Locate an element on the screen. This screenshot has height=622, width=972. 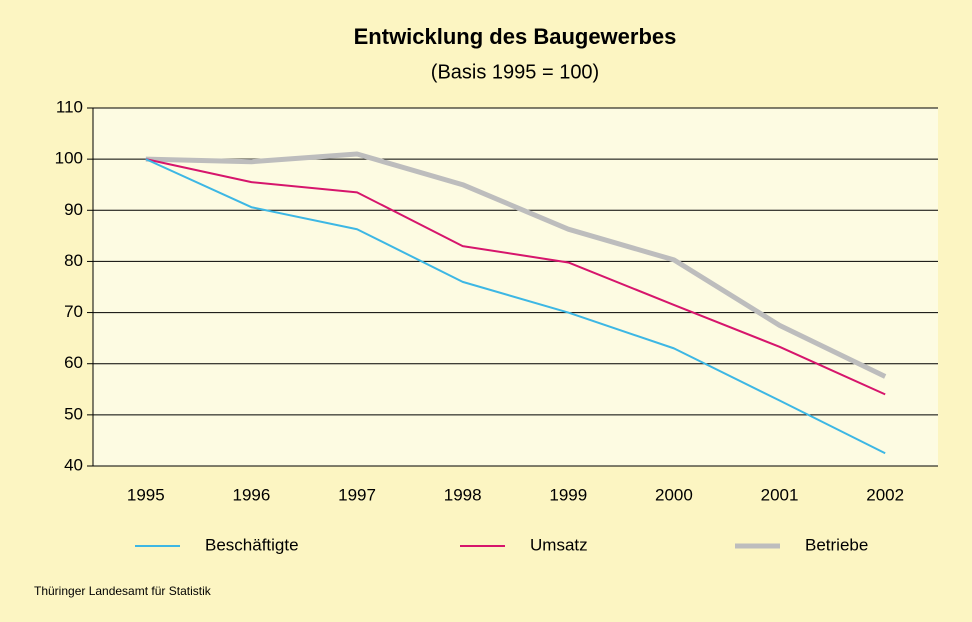
chart-subtitle: (Basis 1995 = 100) is located at coordinates (515, 72).